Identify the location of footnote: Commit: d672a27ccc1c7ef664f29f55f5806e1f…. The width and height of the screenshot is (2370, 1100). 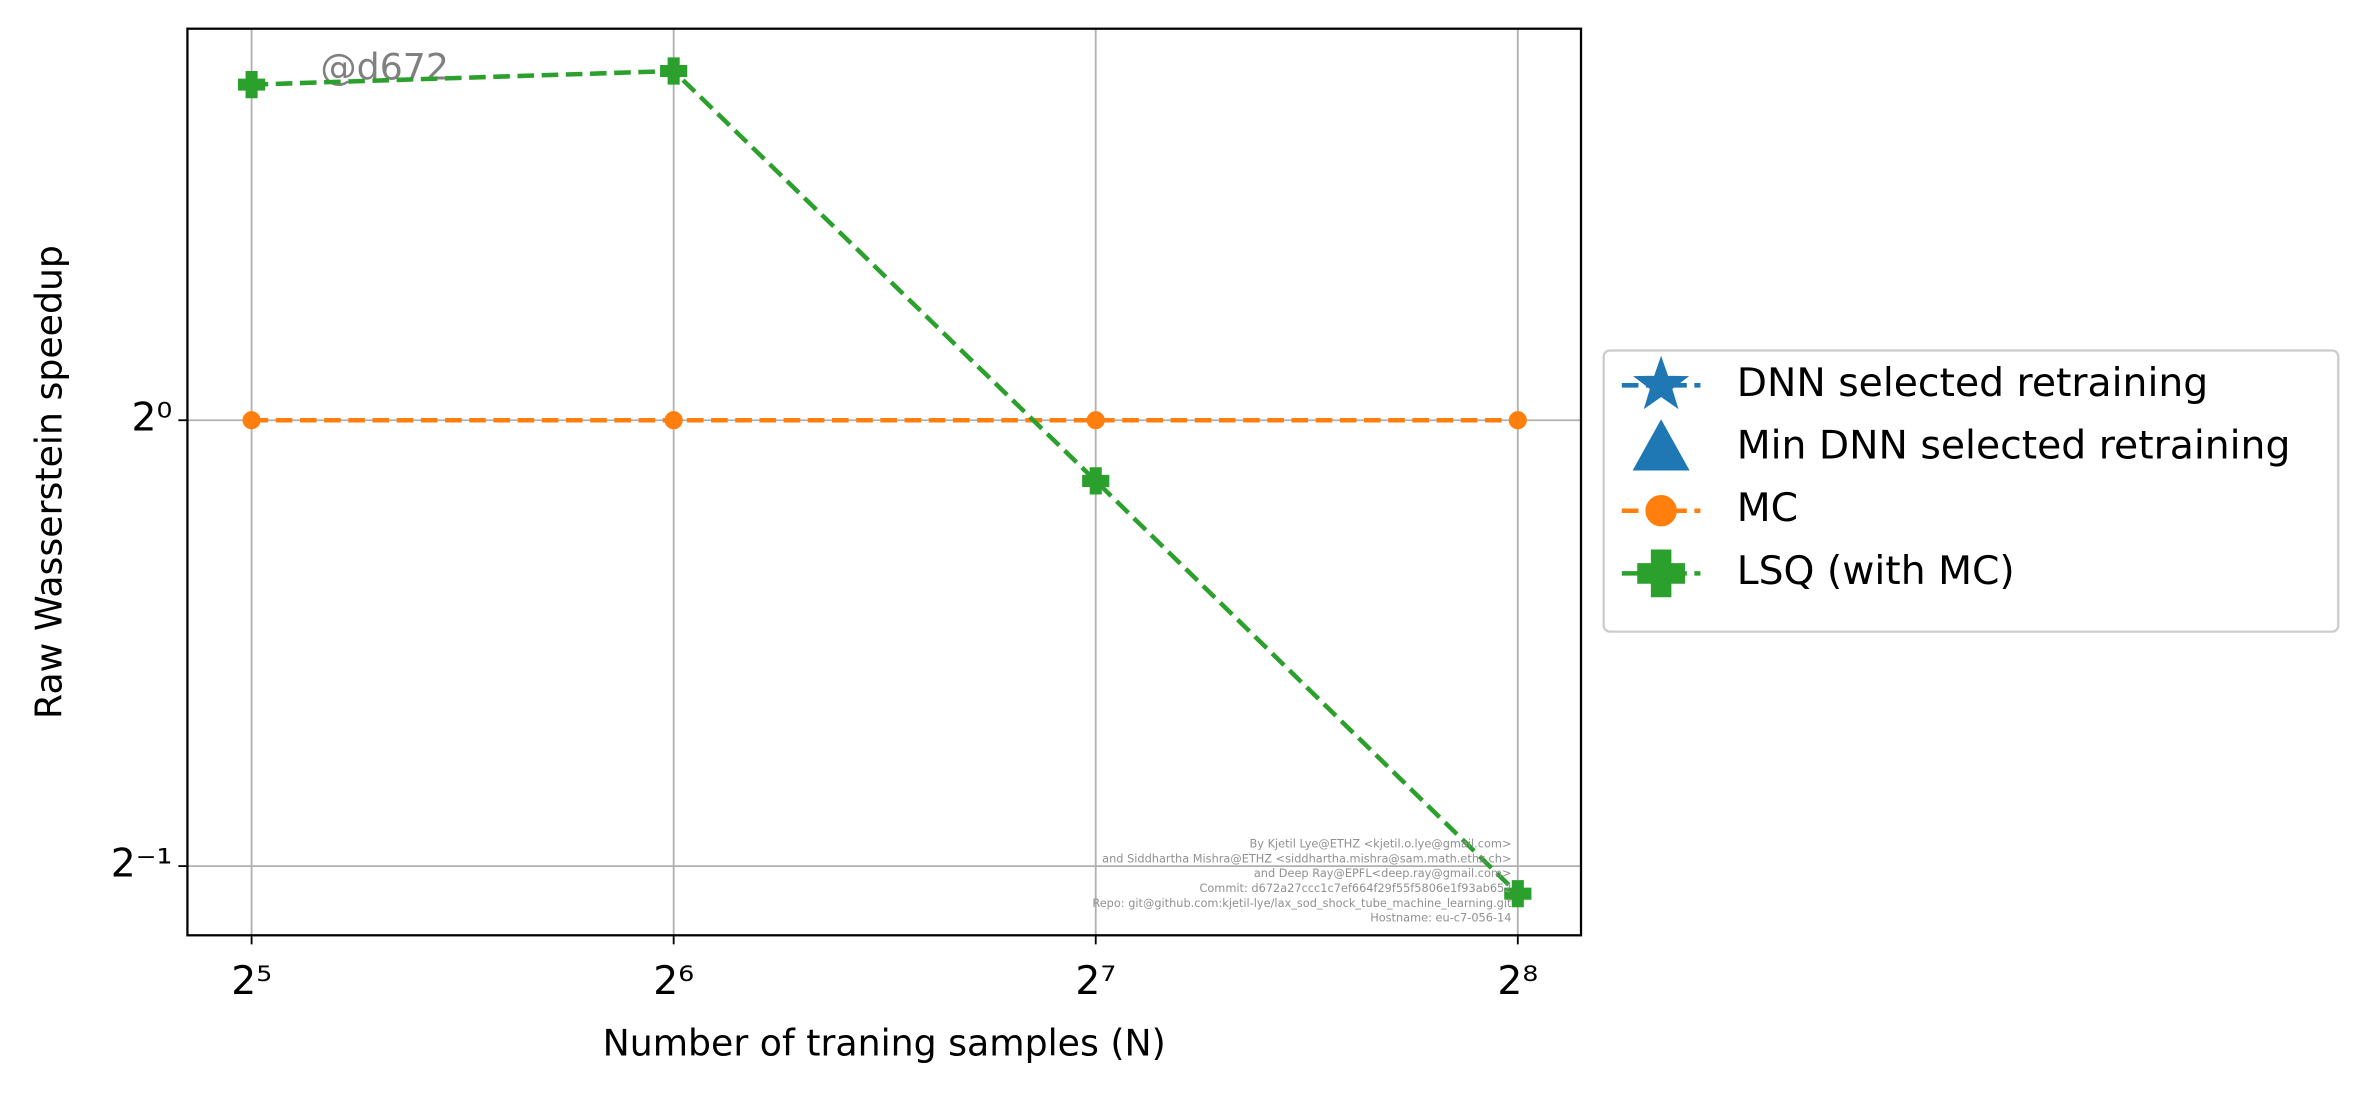
(1355, 888).